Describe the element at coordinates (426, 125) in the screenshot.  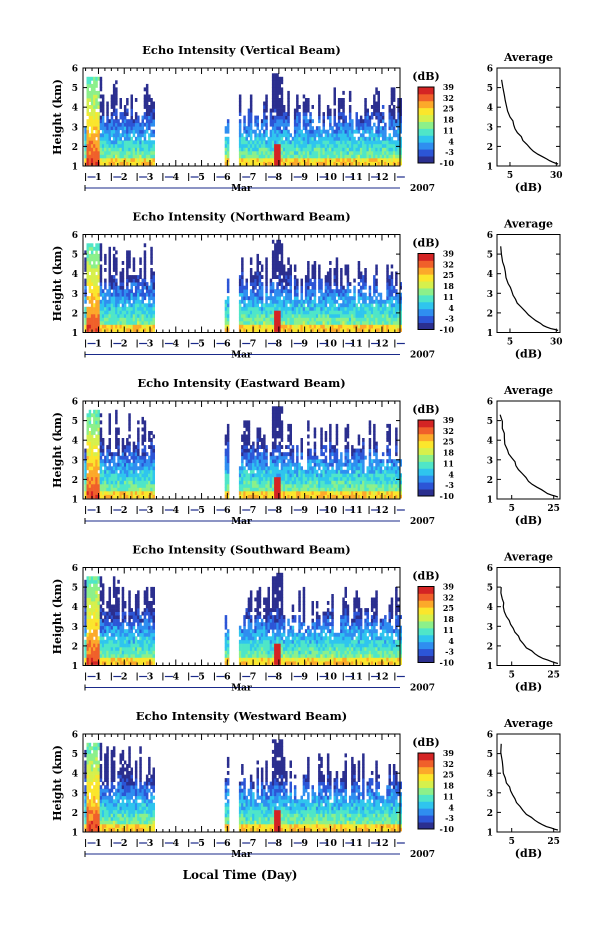
I see `colorbar-frame` at that location.